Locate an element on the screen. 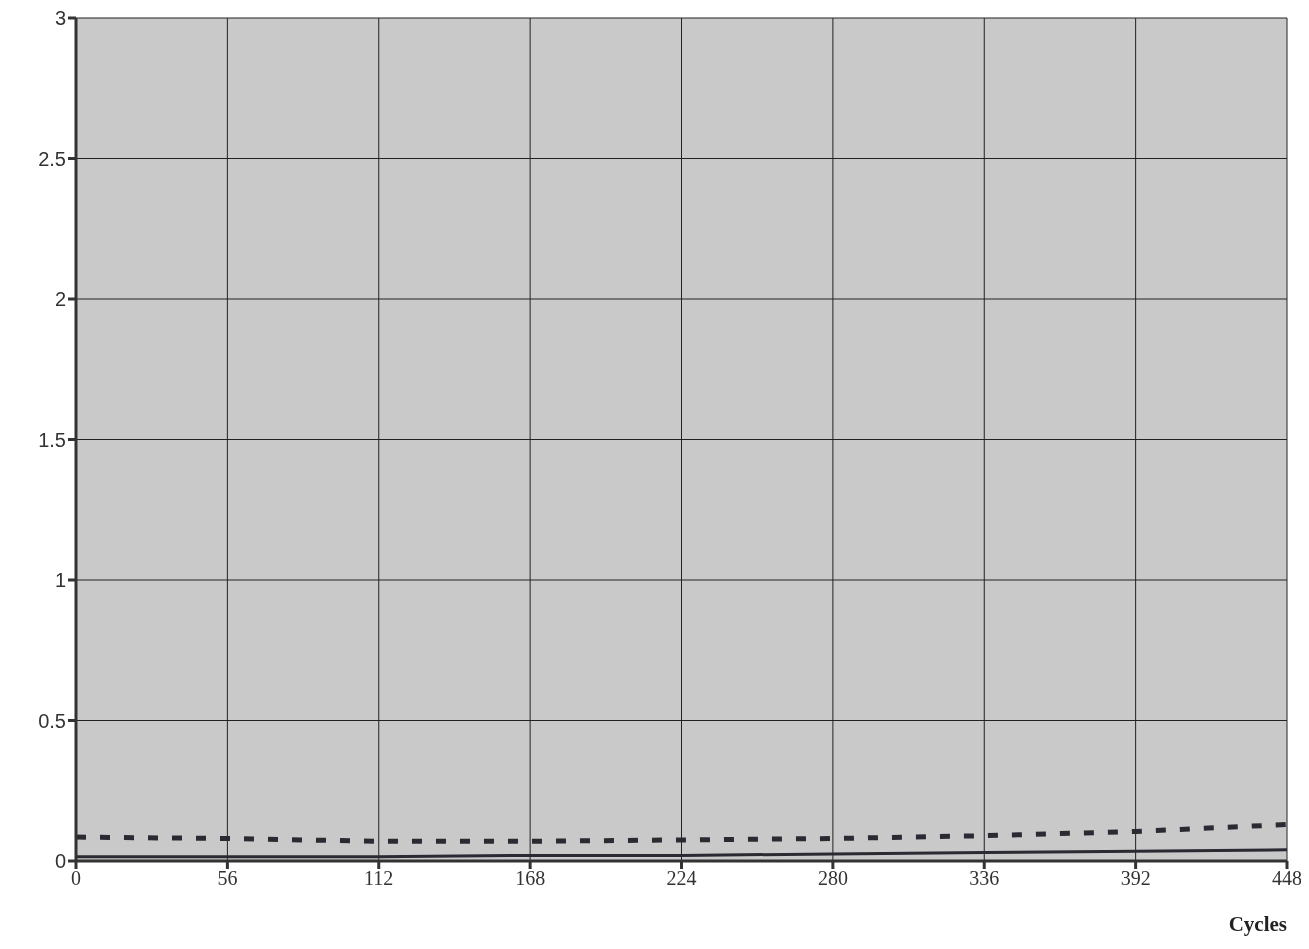 The width and height of the screenshot is (1309, 949). y-tick-label: 1 is located at coordinates (60, 580).